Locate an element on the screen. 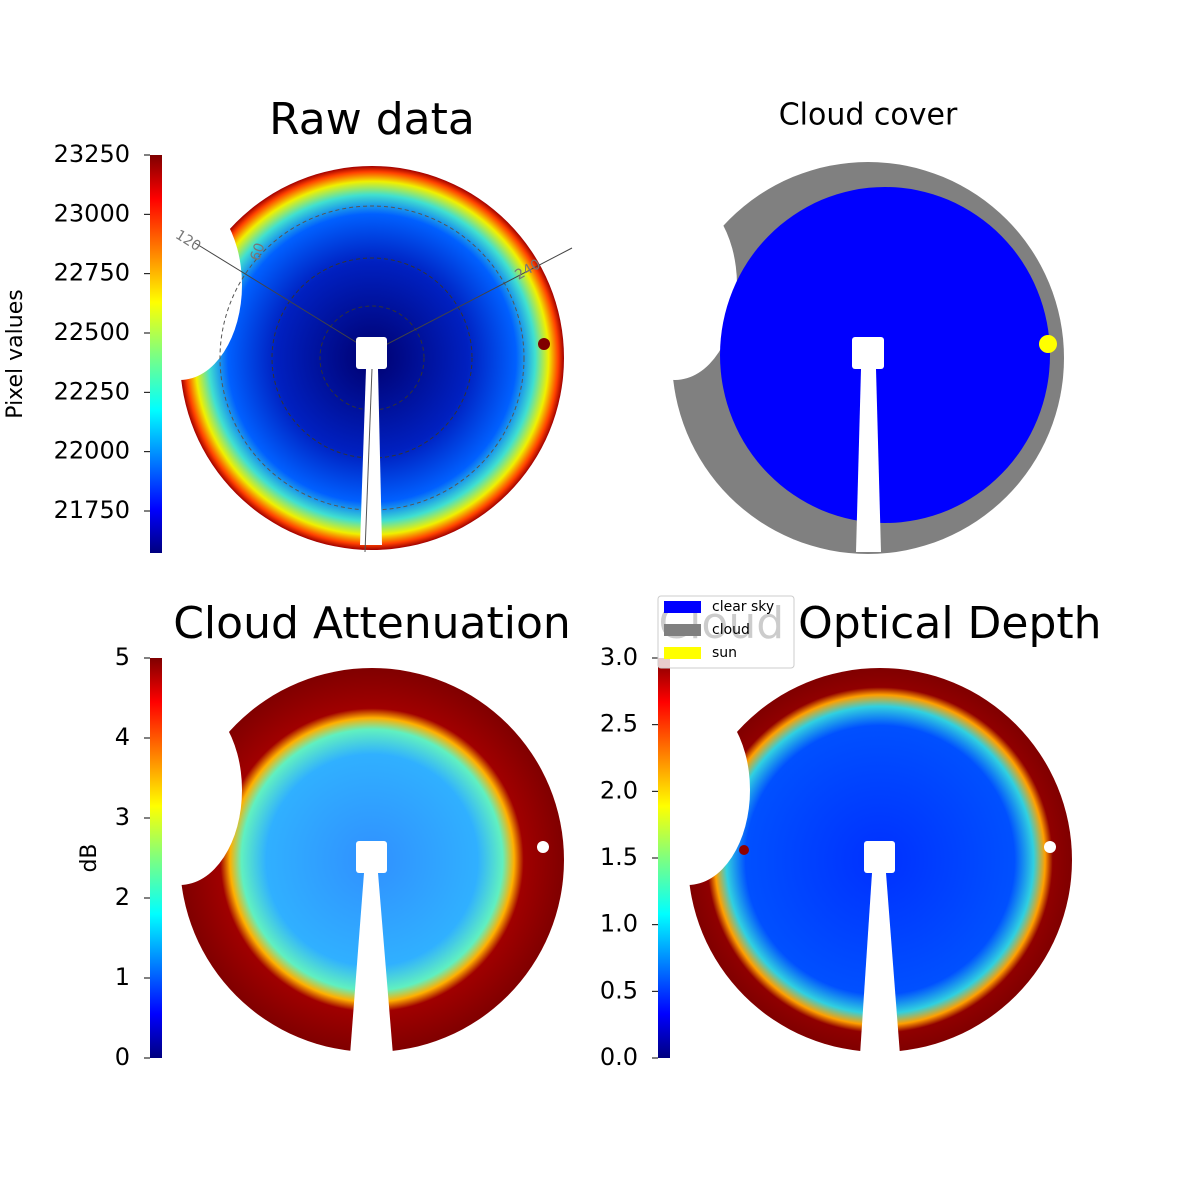 The height and width of the screenshot is (1200, 1200). colorbar-tick-label: 1.0 is located at coordinates (619, 924).